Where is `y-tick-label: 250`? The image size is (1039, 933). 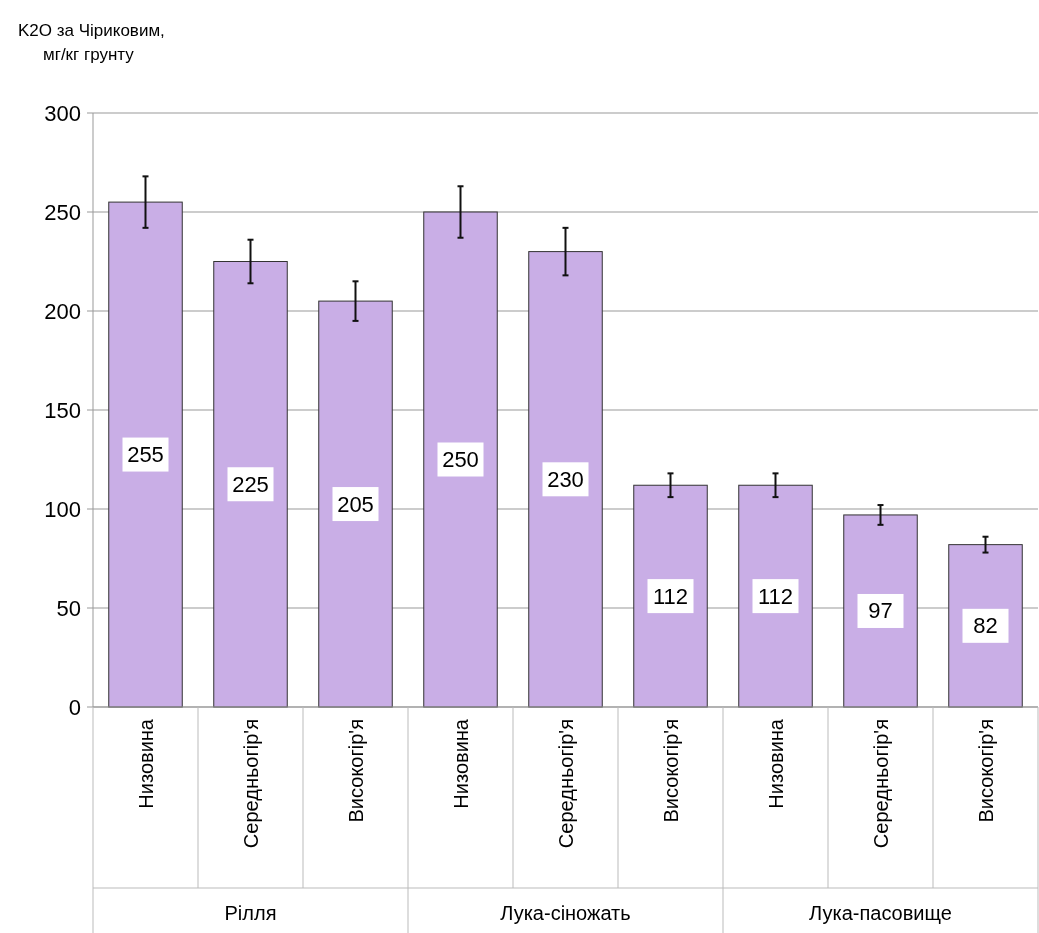 y-tick-label: 250 is located at coordinates (62, 212).